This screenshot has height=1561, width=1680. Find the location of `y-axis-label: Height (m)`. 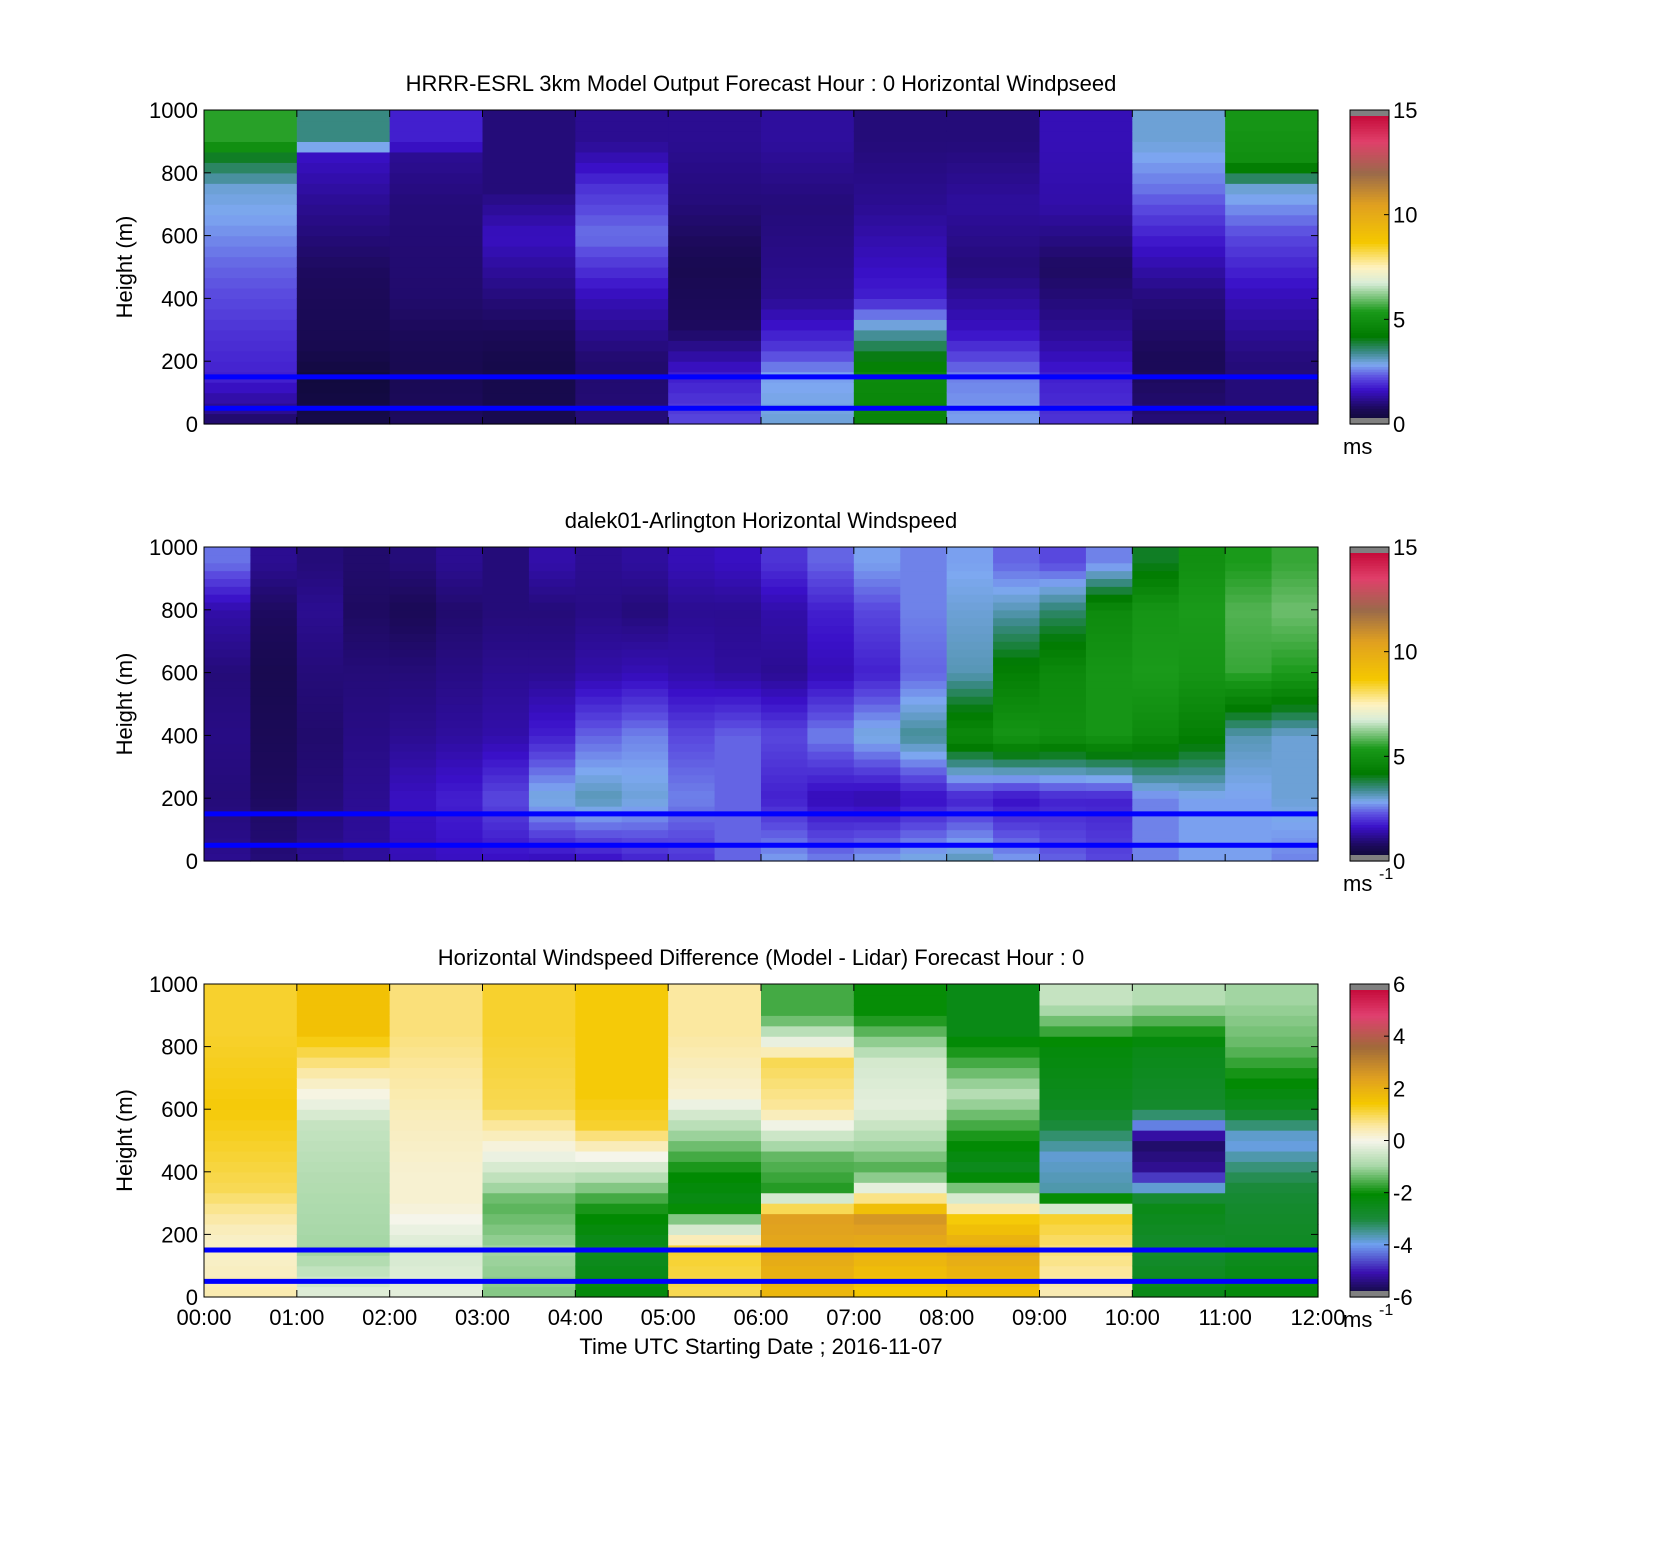

y-axis-label: Height (m) is located at coordinates (124, 704).